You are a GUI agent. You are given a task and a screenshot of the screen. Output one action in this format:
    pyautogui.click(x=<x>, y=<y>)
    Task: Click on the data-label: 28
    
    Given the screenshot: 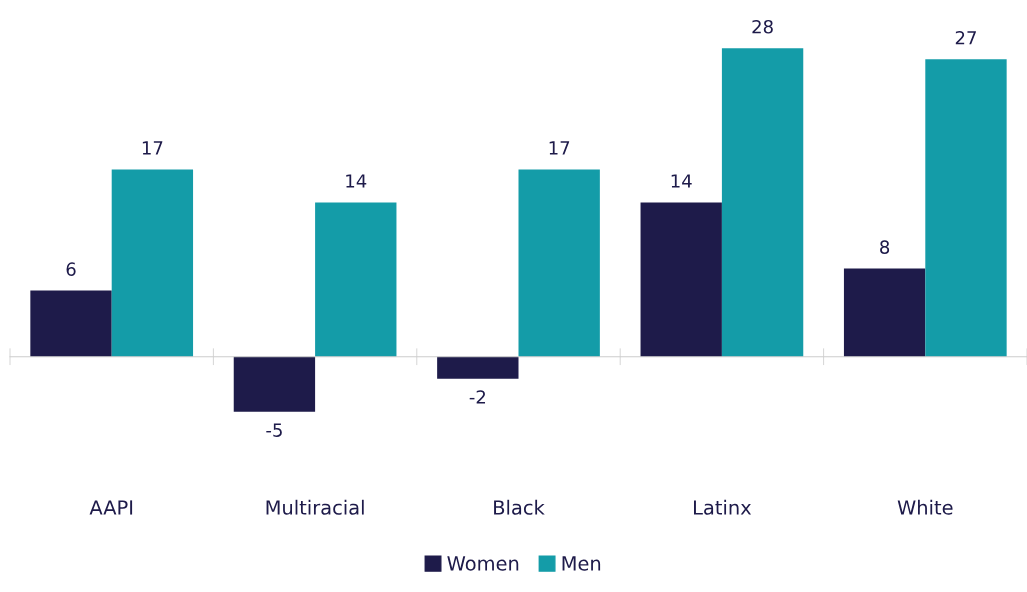 What is the action you would take?
    pyautogui.click(x=762, y=26)
    